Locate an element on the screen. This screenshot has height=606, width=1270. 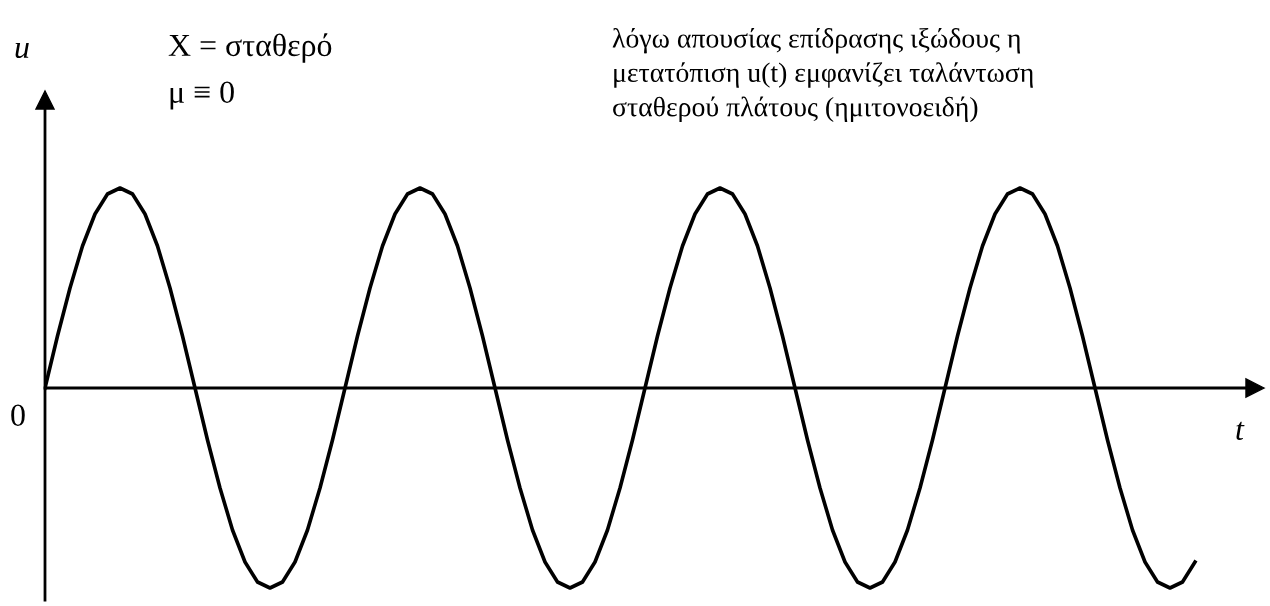
text: μ ≡ 0 is located at coordinates (202, 95).